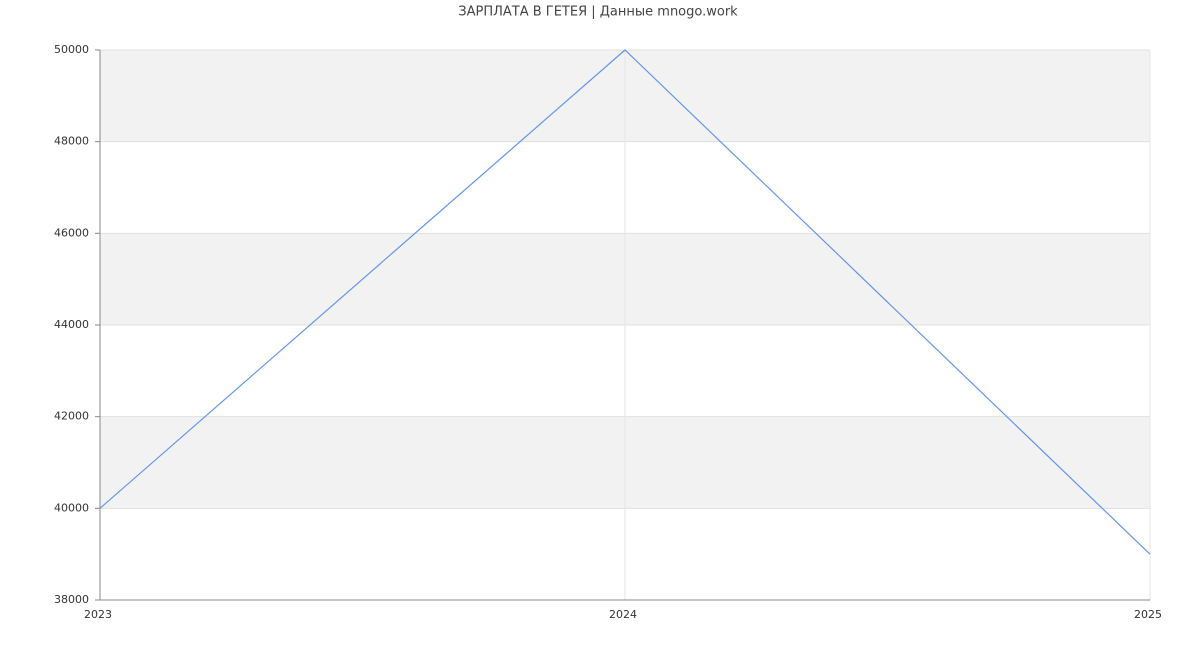  Describe the element at coordinates (71, 416) in the screenshot. I see `y-tick-label: 42000` at that location.